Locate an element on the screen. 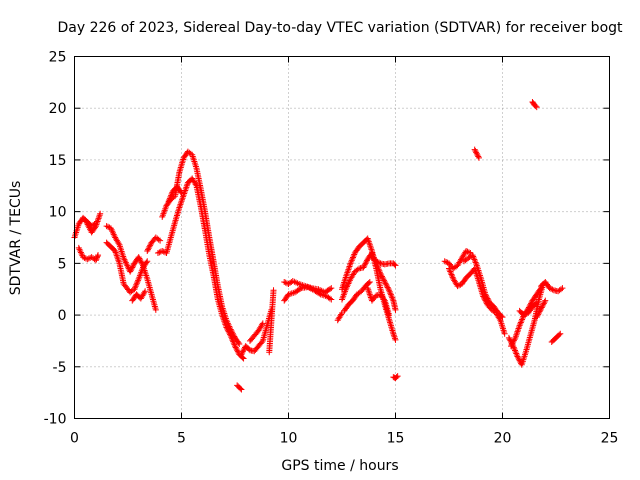 The height and width of the screenshot is (480, 640). y-tick-label: 5 is located at coordinates (62, 264).